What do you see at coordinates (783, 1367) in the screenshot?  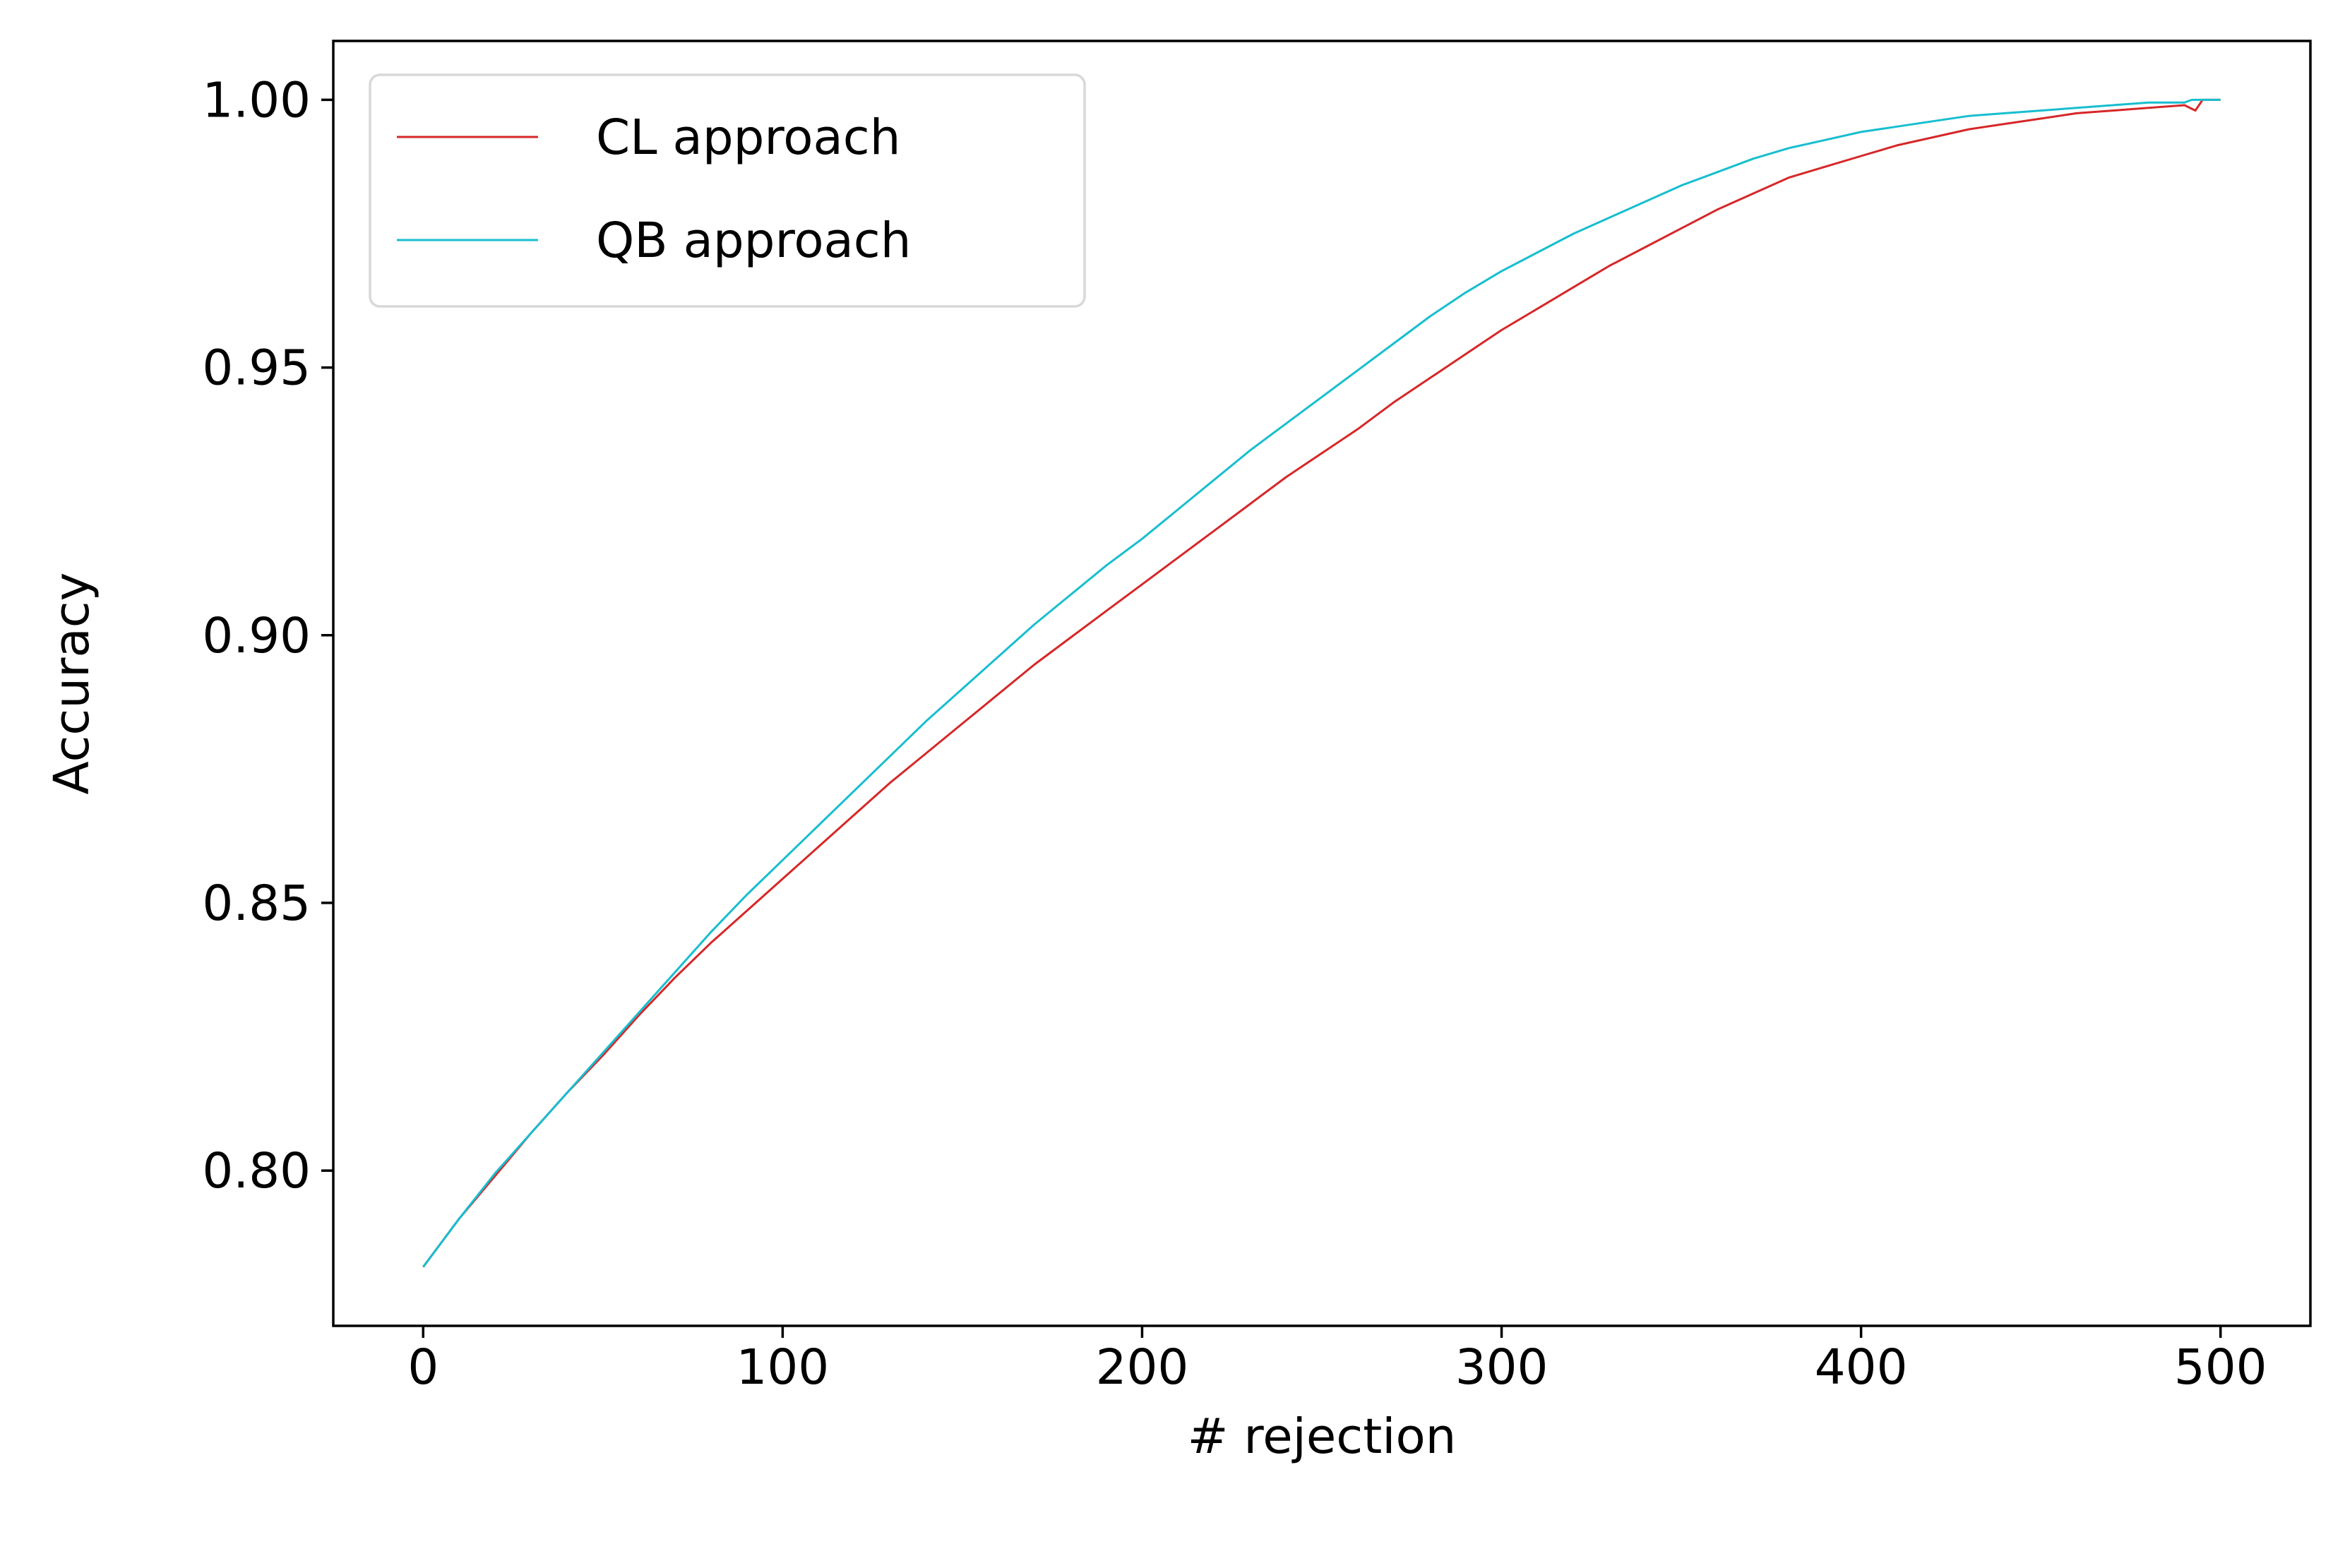 I see `x-tick-label: 100` at bounding box center [783, 1367].